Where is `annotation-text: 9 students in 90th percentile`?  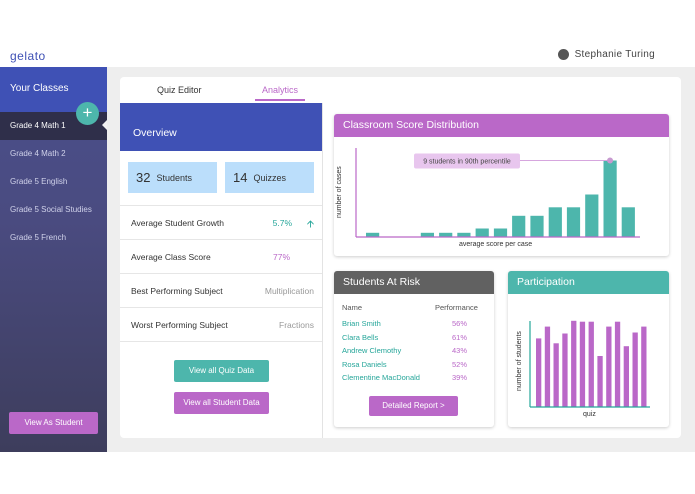 annotation-text: 9 students in 90th percentile is located at coordinates (467, 162).